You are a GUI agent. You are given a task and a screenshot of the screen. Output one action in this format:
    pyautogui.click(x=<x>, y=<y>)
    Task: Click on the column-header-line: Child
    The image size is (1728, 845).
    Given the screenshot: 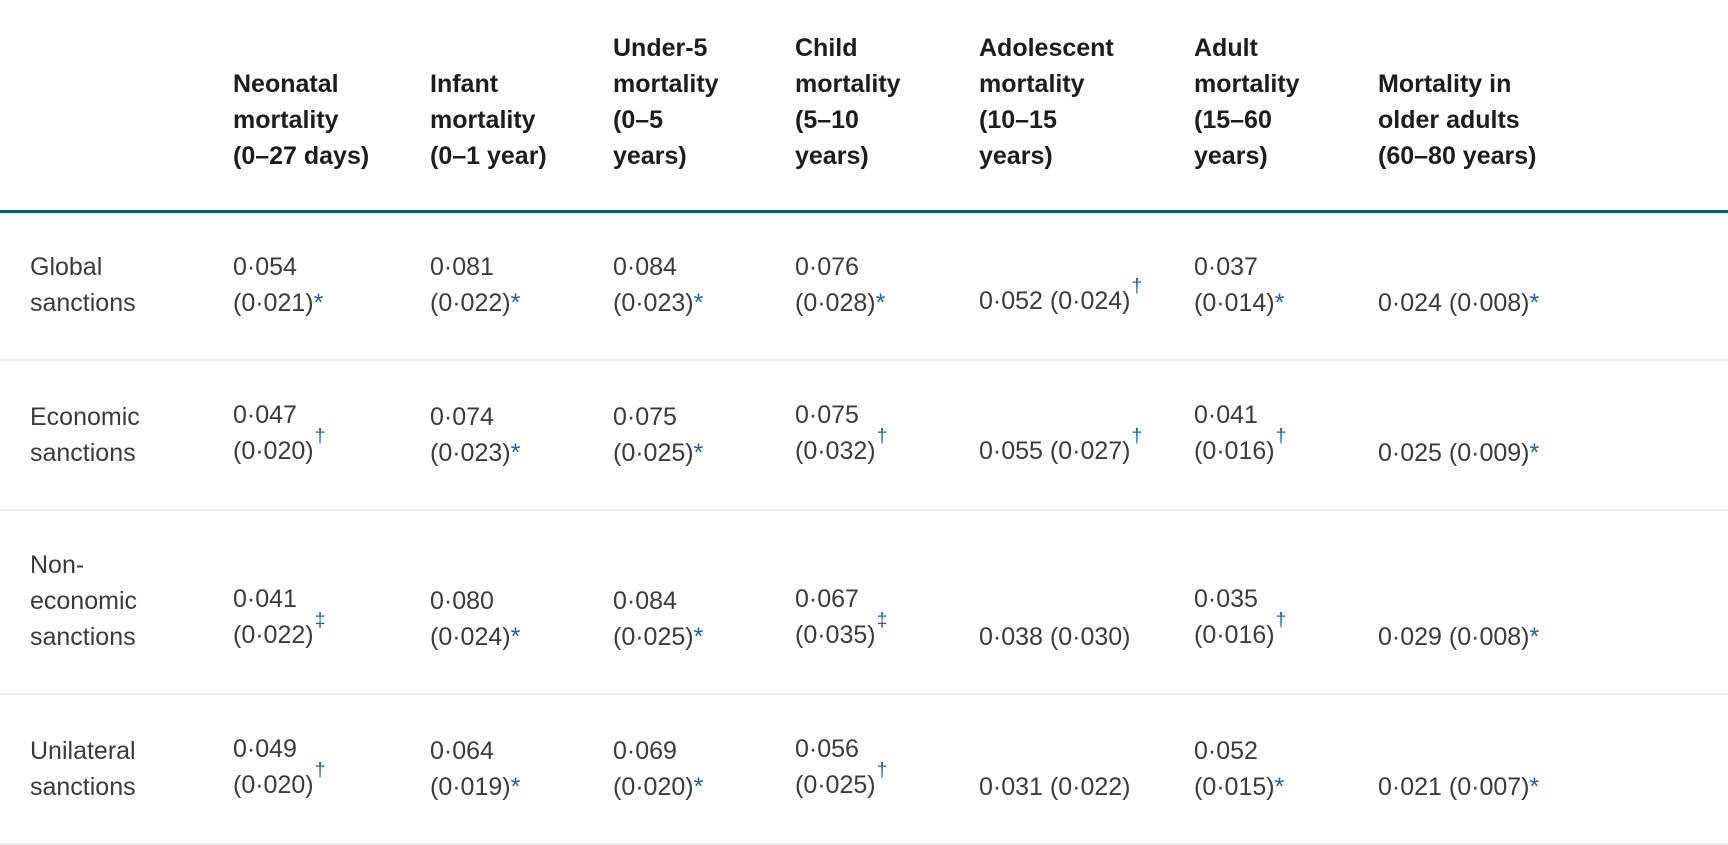 What is the action you would take?
    pyautogui.click(x=826, y=48)
    